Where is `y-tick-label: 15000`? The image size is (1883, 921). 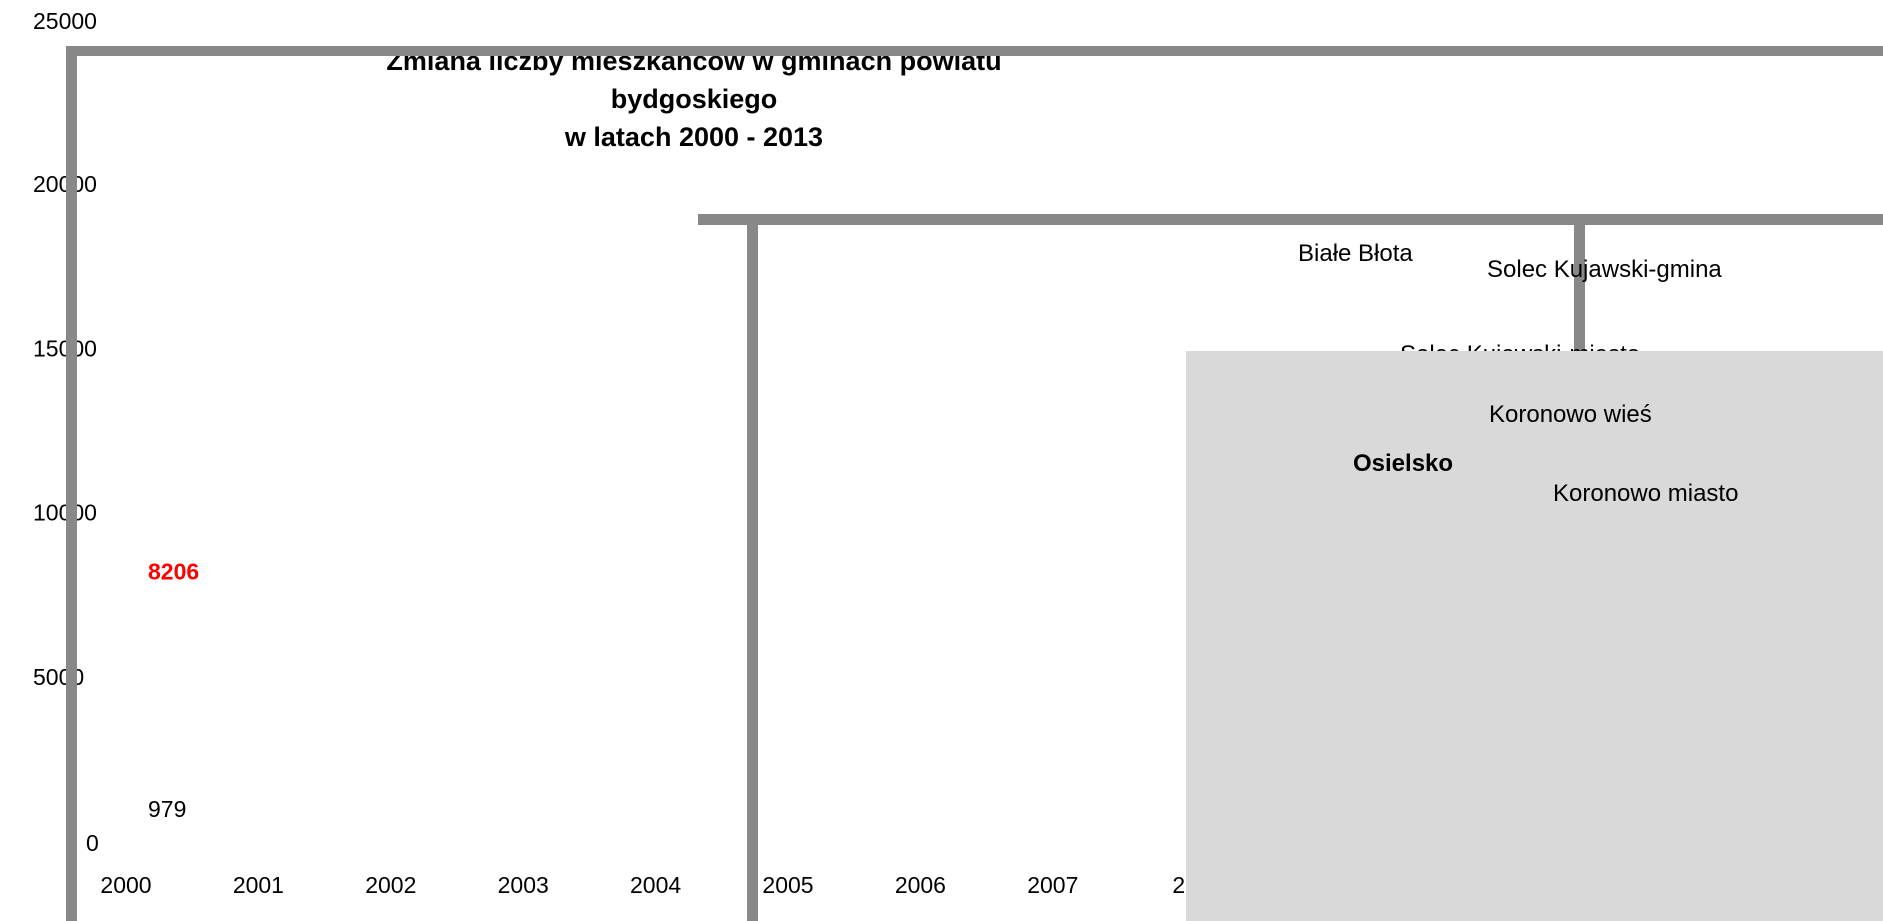 y-tick-label: 15000 is located at coordinates (65, 348).